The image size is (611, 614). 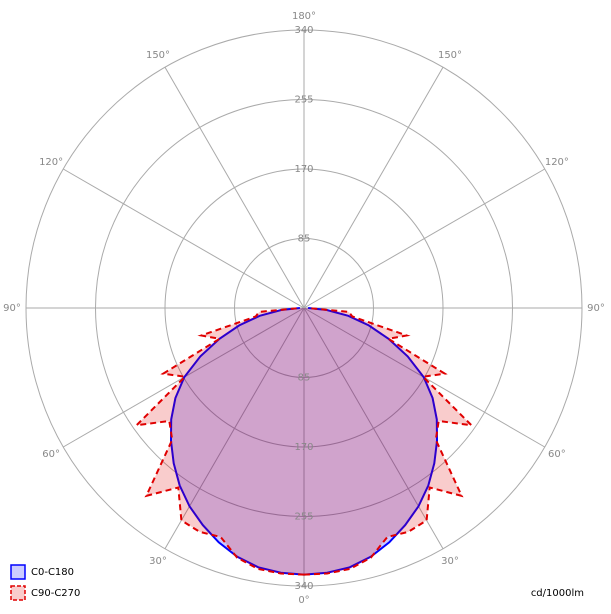 I want to click on legend-label: C0-C180, so click(x=52, y=572).